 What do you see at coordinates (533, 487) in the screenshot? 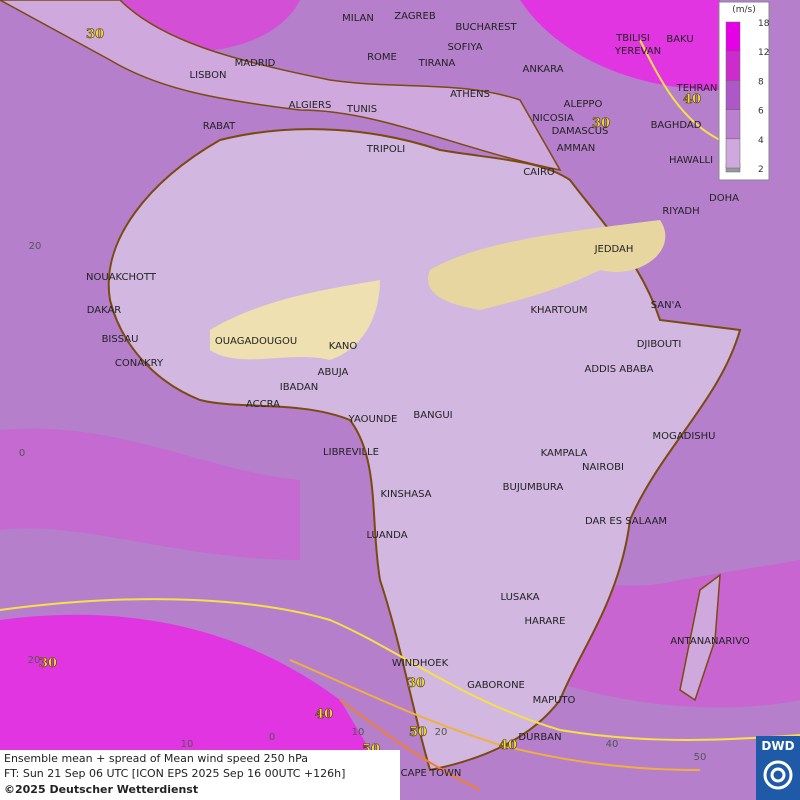
I see `city-label: BUJUMBURA` at bounding box center [533, 487].